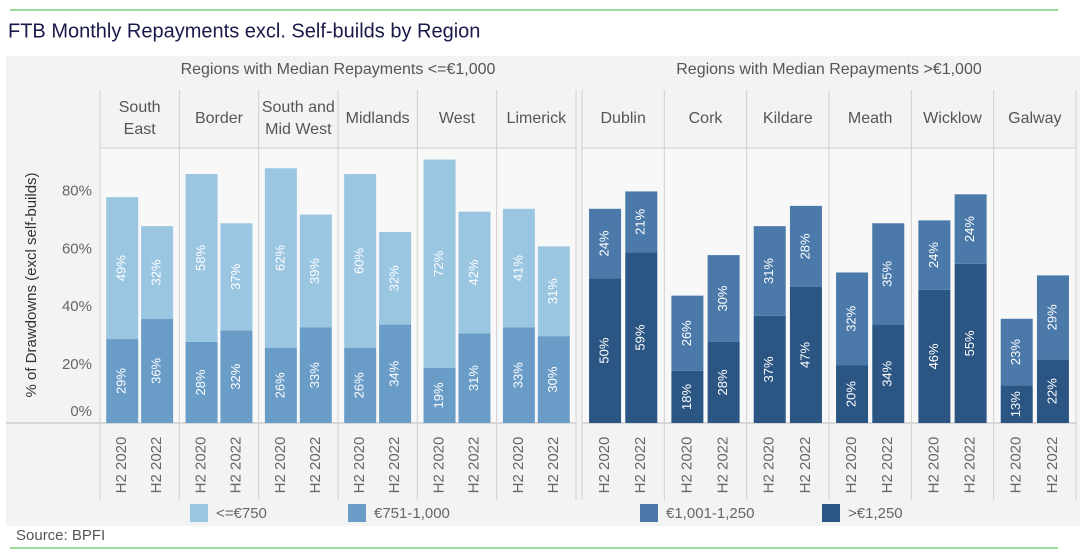 The image size is (1086, 558). I want to click on value-label: 35%, so click(887, 273).